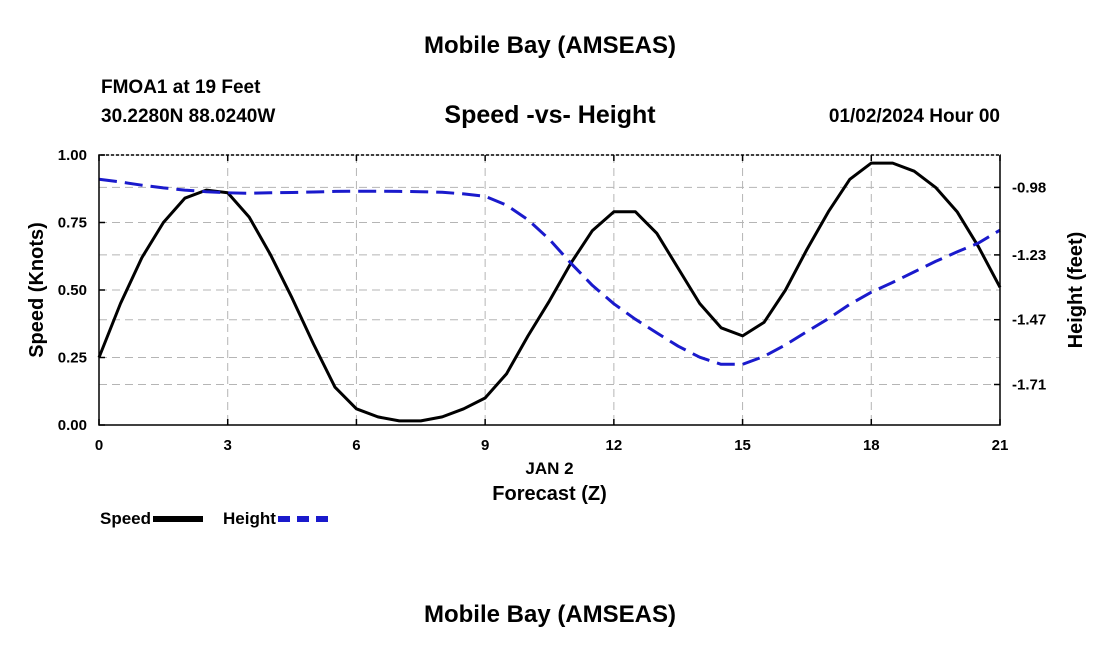  Describe the element at coordinates (550, 45) in the screenshot. I see `chart-title-top: Mobile Bay (AMSEAS)` at that location.